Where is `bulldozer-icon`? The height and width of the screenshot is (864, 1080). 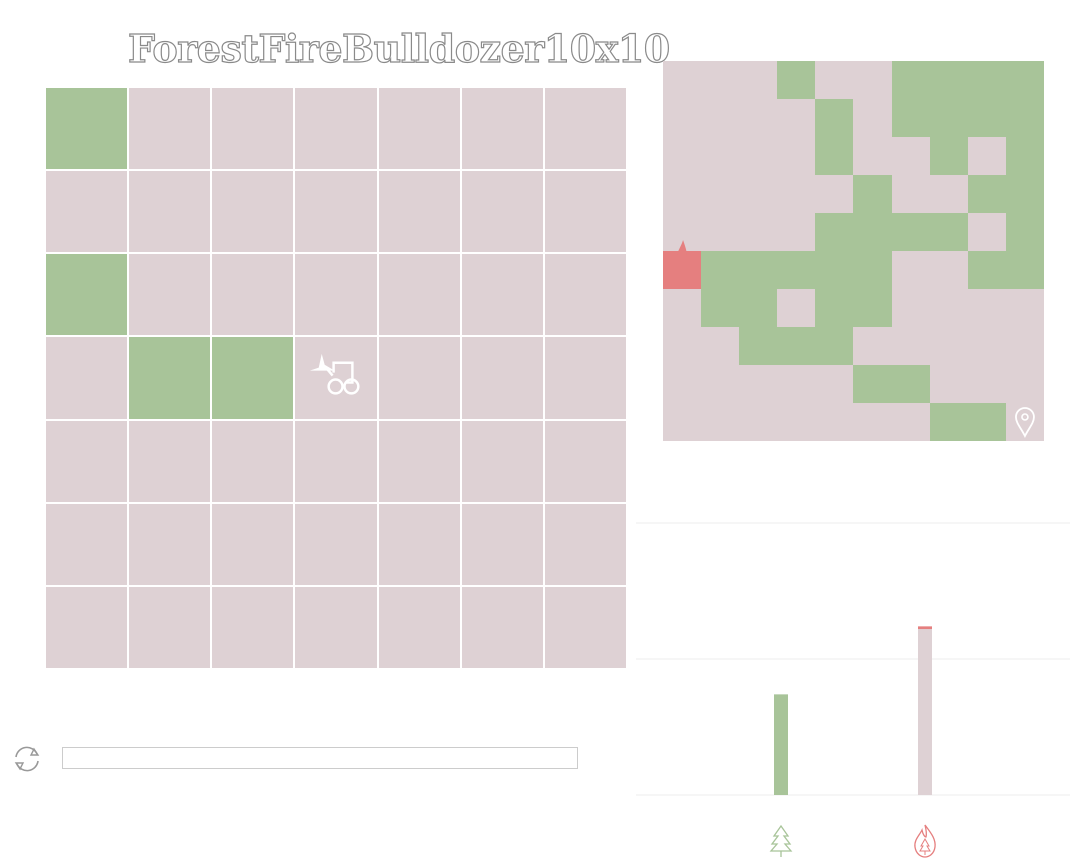 bulldozer-icon is located at coordinates (335, 375).